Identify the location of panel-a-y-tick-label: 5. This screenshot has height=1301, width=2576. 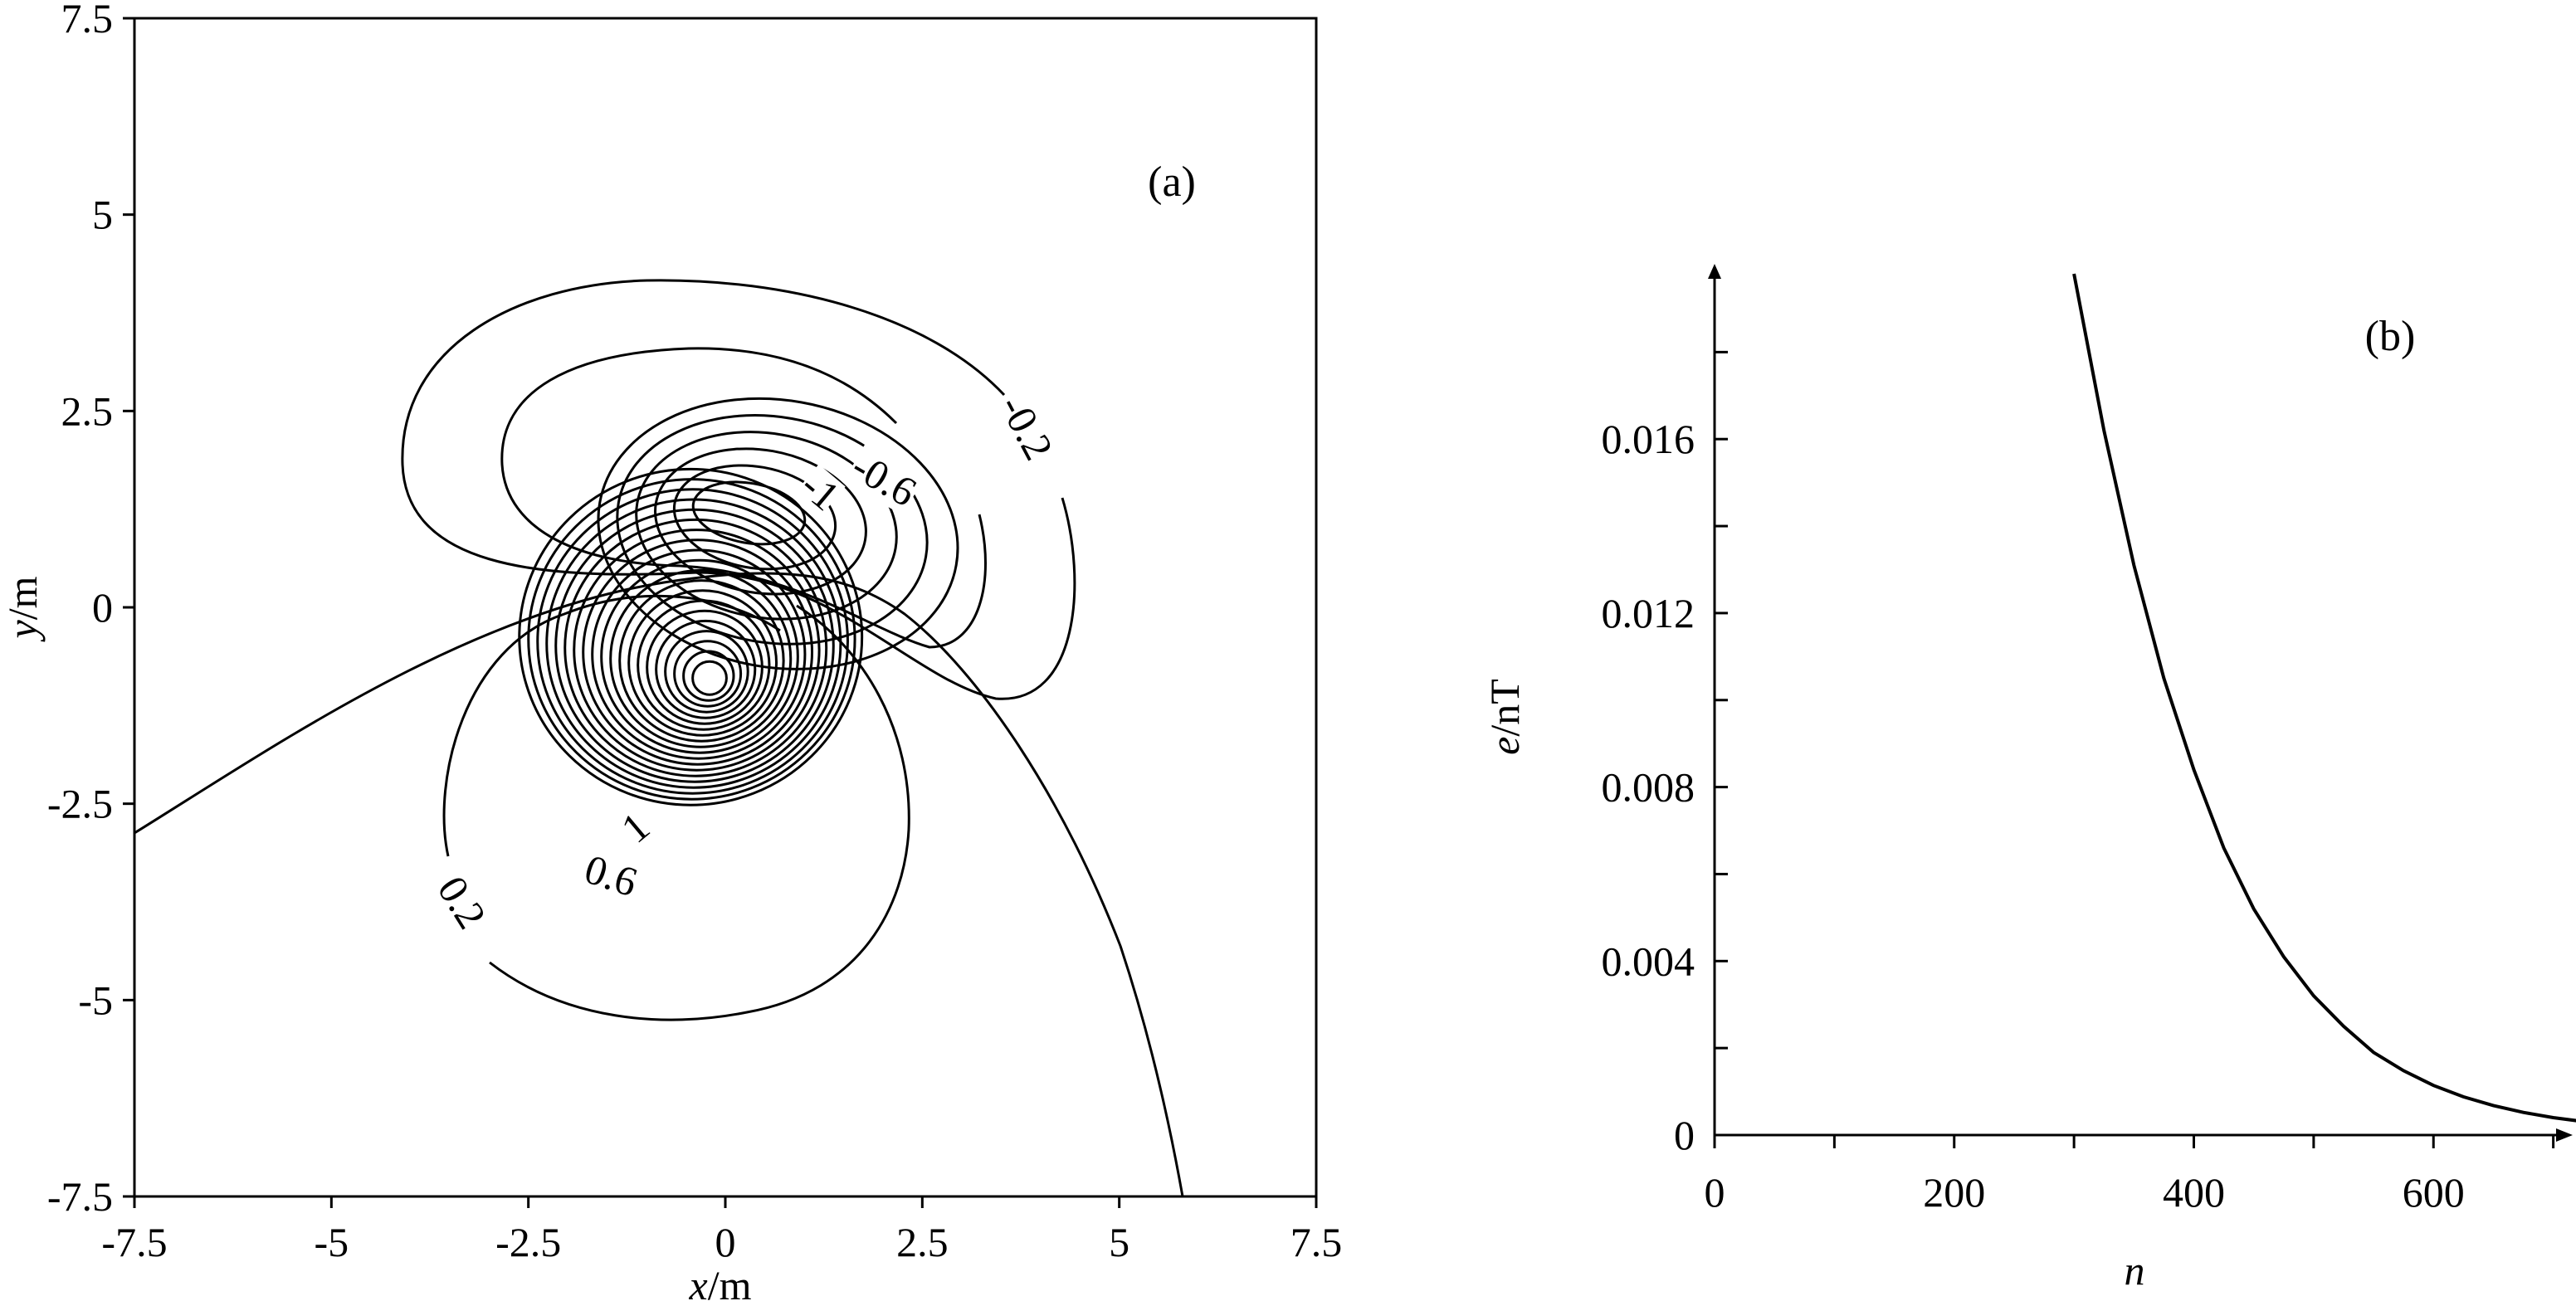
(103, 215).